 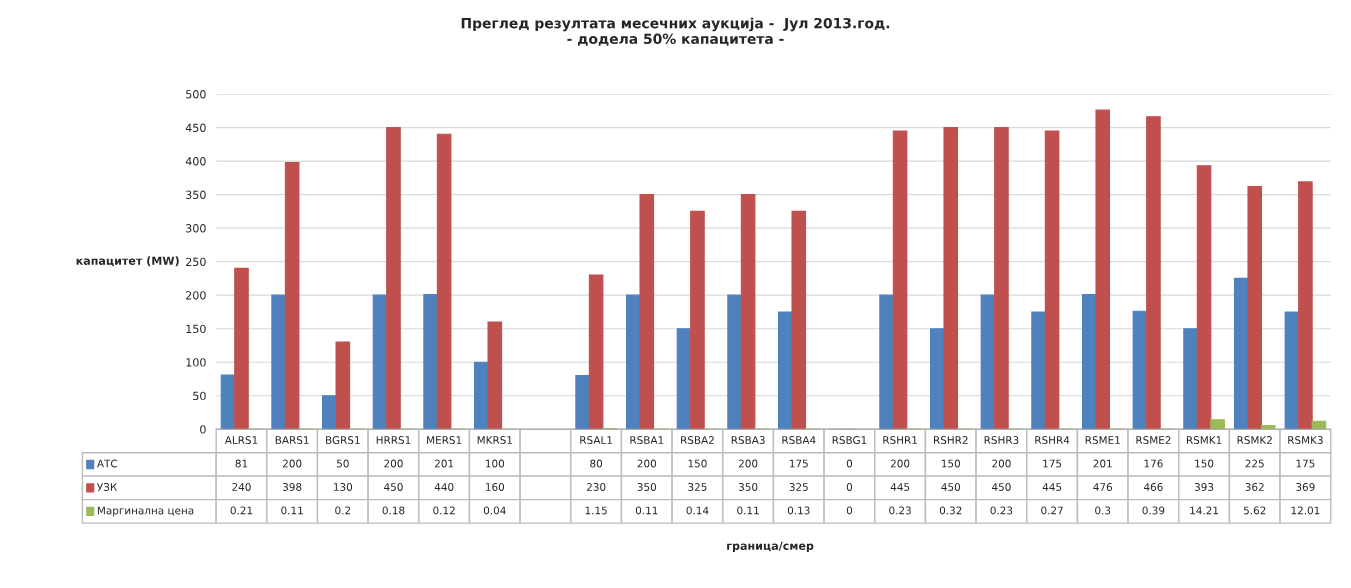 I want to click on data-label: 0.04, so click(x=494, y=510).